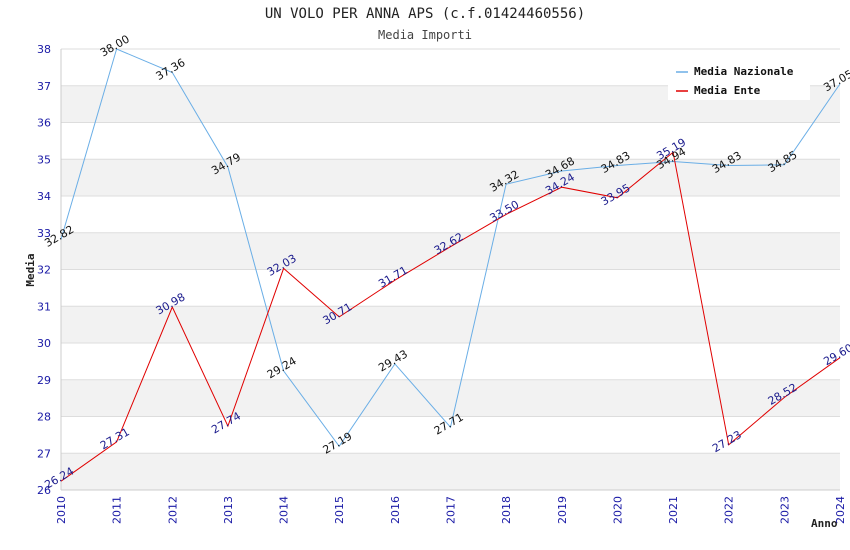 This screenshot has height=550, width=850. Describe the element at coordinates (562, 510) in the screenshot. I see `x-tick-label: 2019` at that location.